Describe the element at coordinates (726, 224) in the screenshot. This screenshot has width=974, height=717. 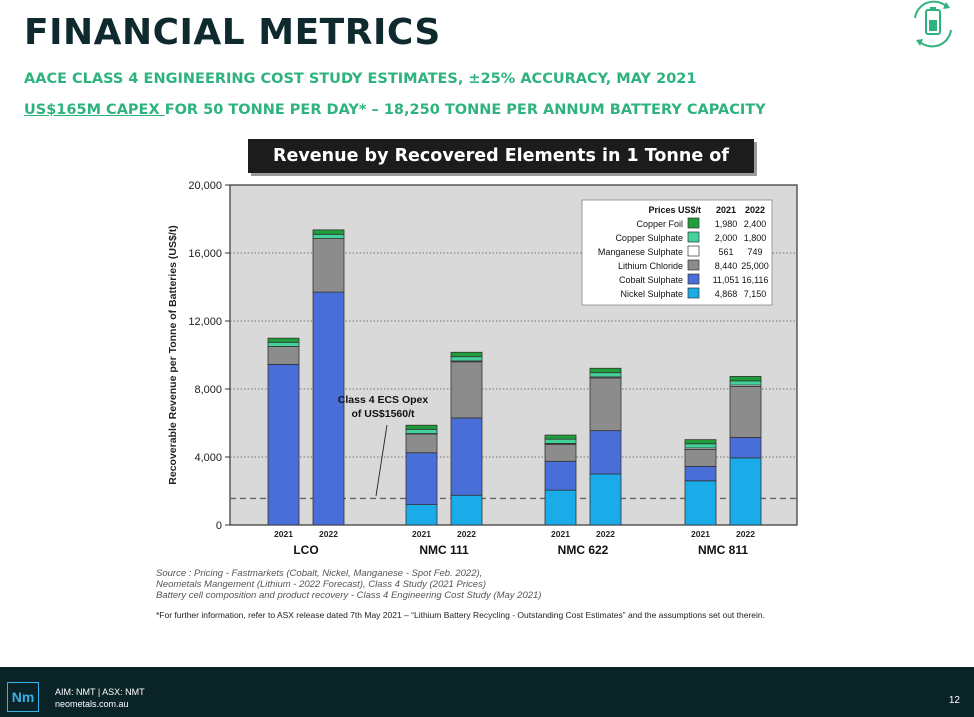
I see `legend-price-2021: 1,980` at that location.